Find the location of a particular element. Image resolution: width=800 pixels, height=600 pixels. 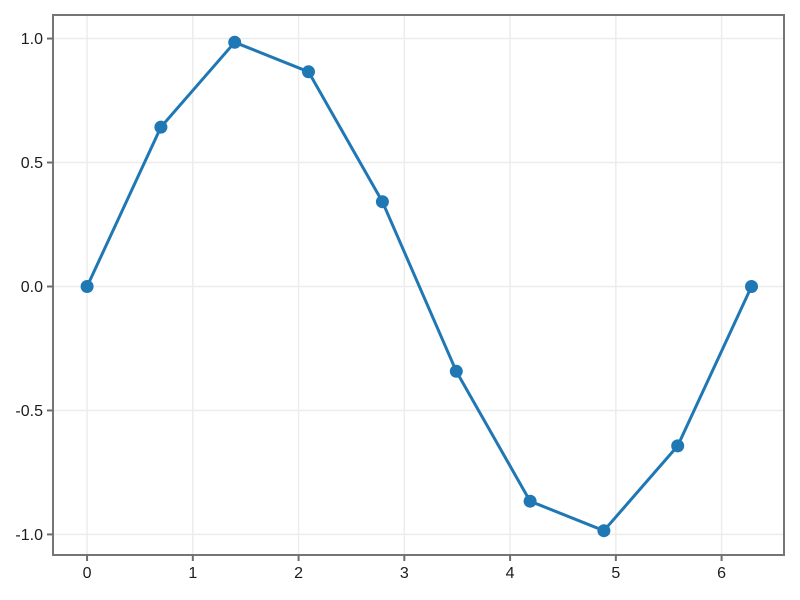

x-tick-label: 4 is located at coordinates (510, 573).